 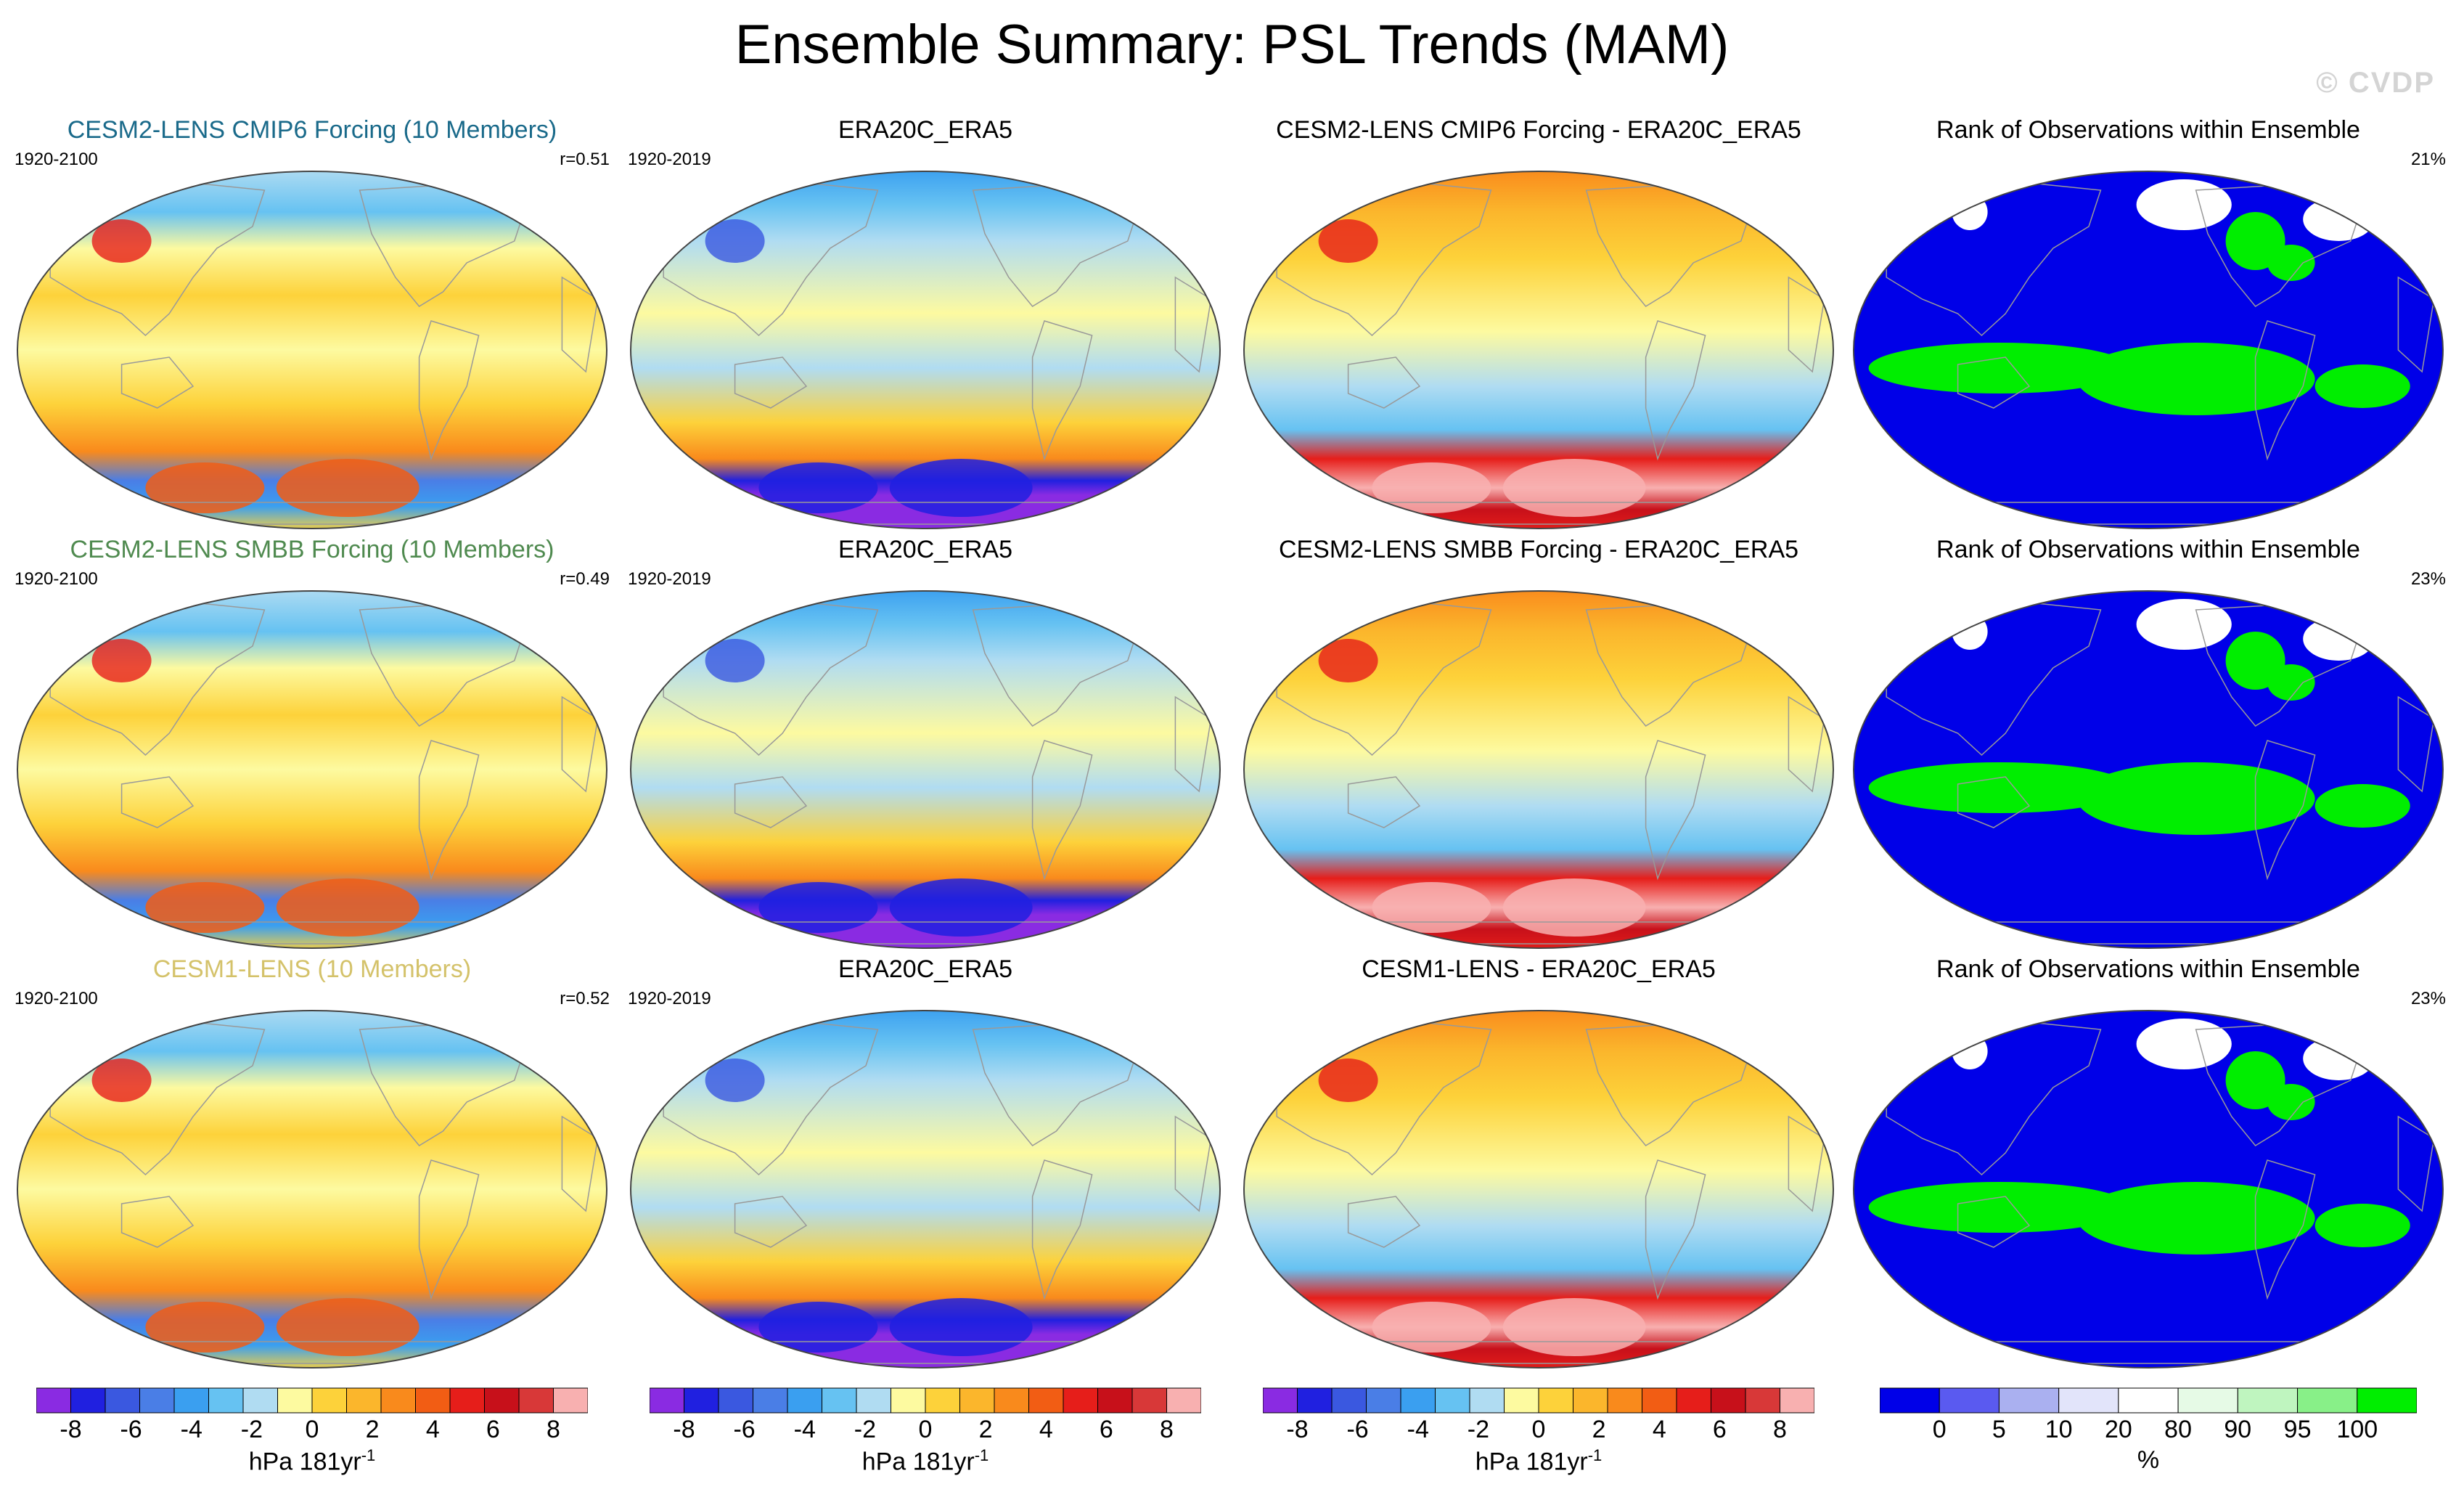 What do you see at coordinates (493, 1429) in the screenshot?
I see `colorbar-tick-label: 6` at bounding box center [493, 1429].